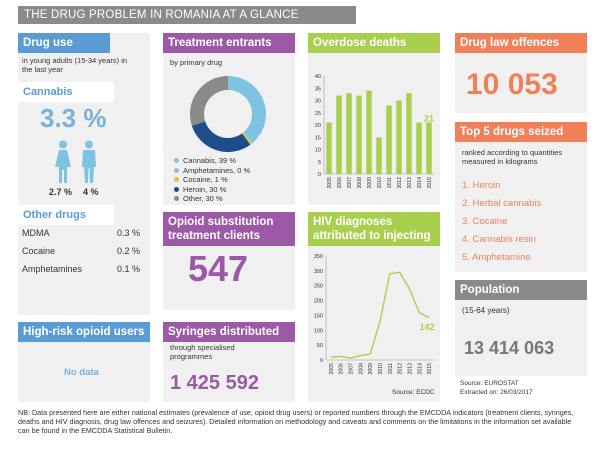 The width and height of the screenshot is (600, 458). I want to click on y-tick-label: 40, so click(318, 77).